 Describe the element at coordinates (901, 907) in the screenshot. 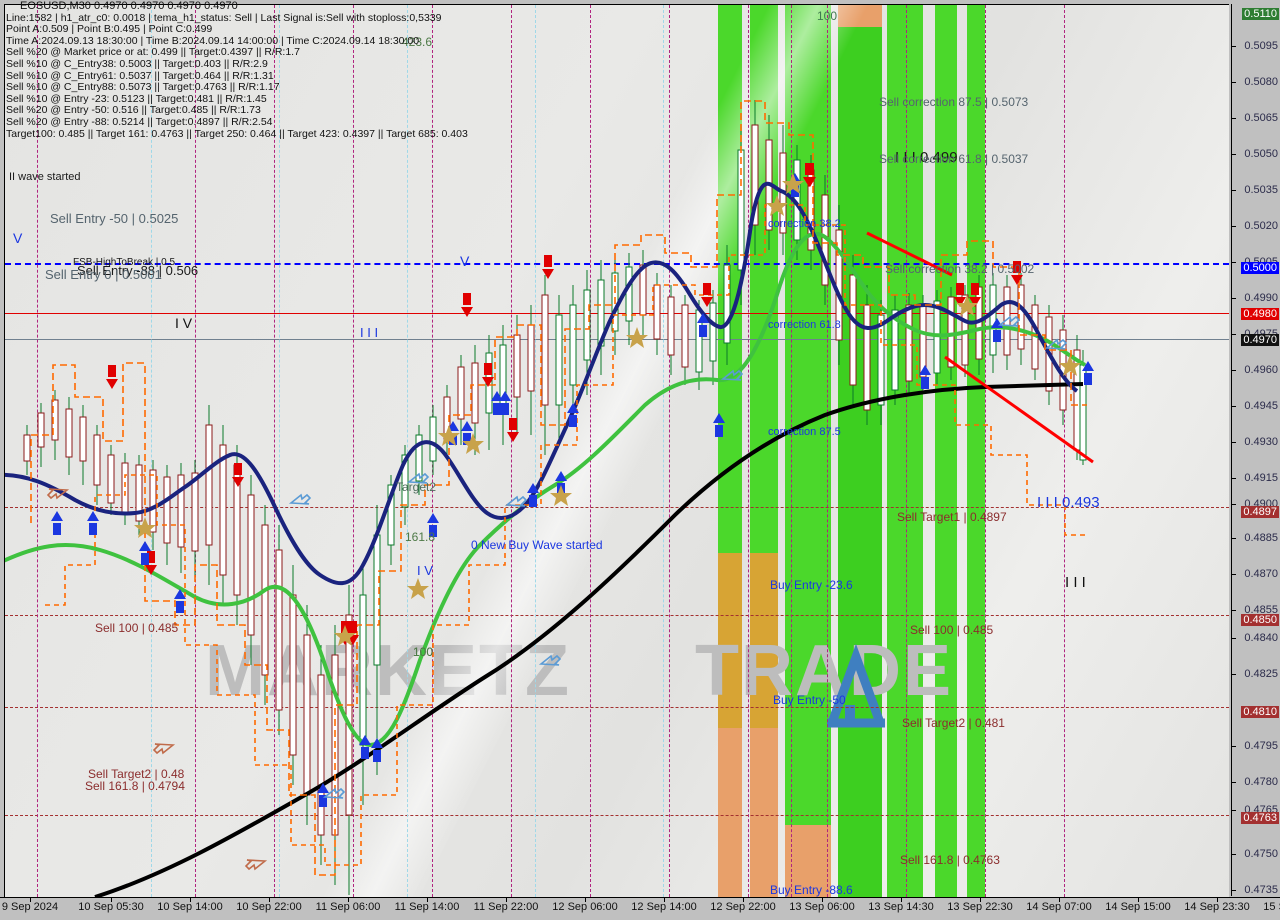

I see `time-tick-label: 13 Sep 14:30` at that location.